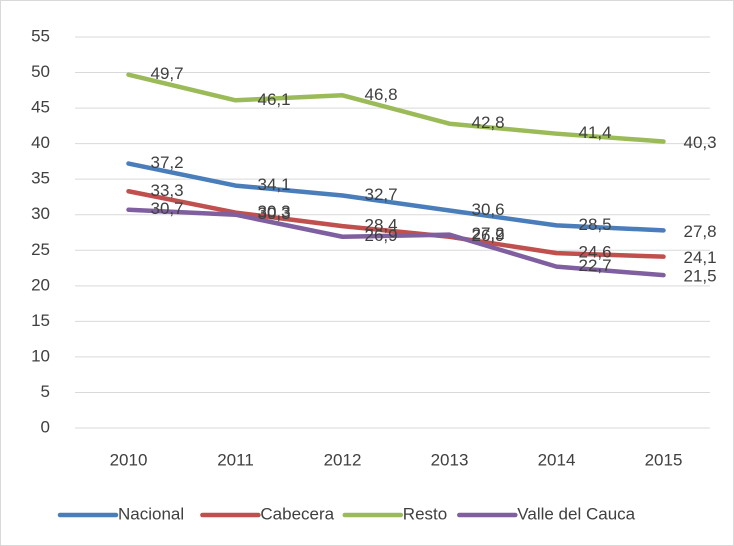 This screenshot has height=546, width=734. Describe the element at coordinates (274, 99) in the screenshot. I see `data-label: 46,1` at that location.